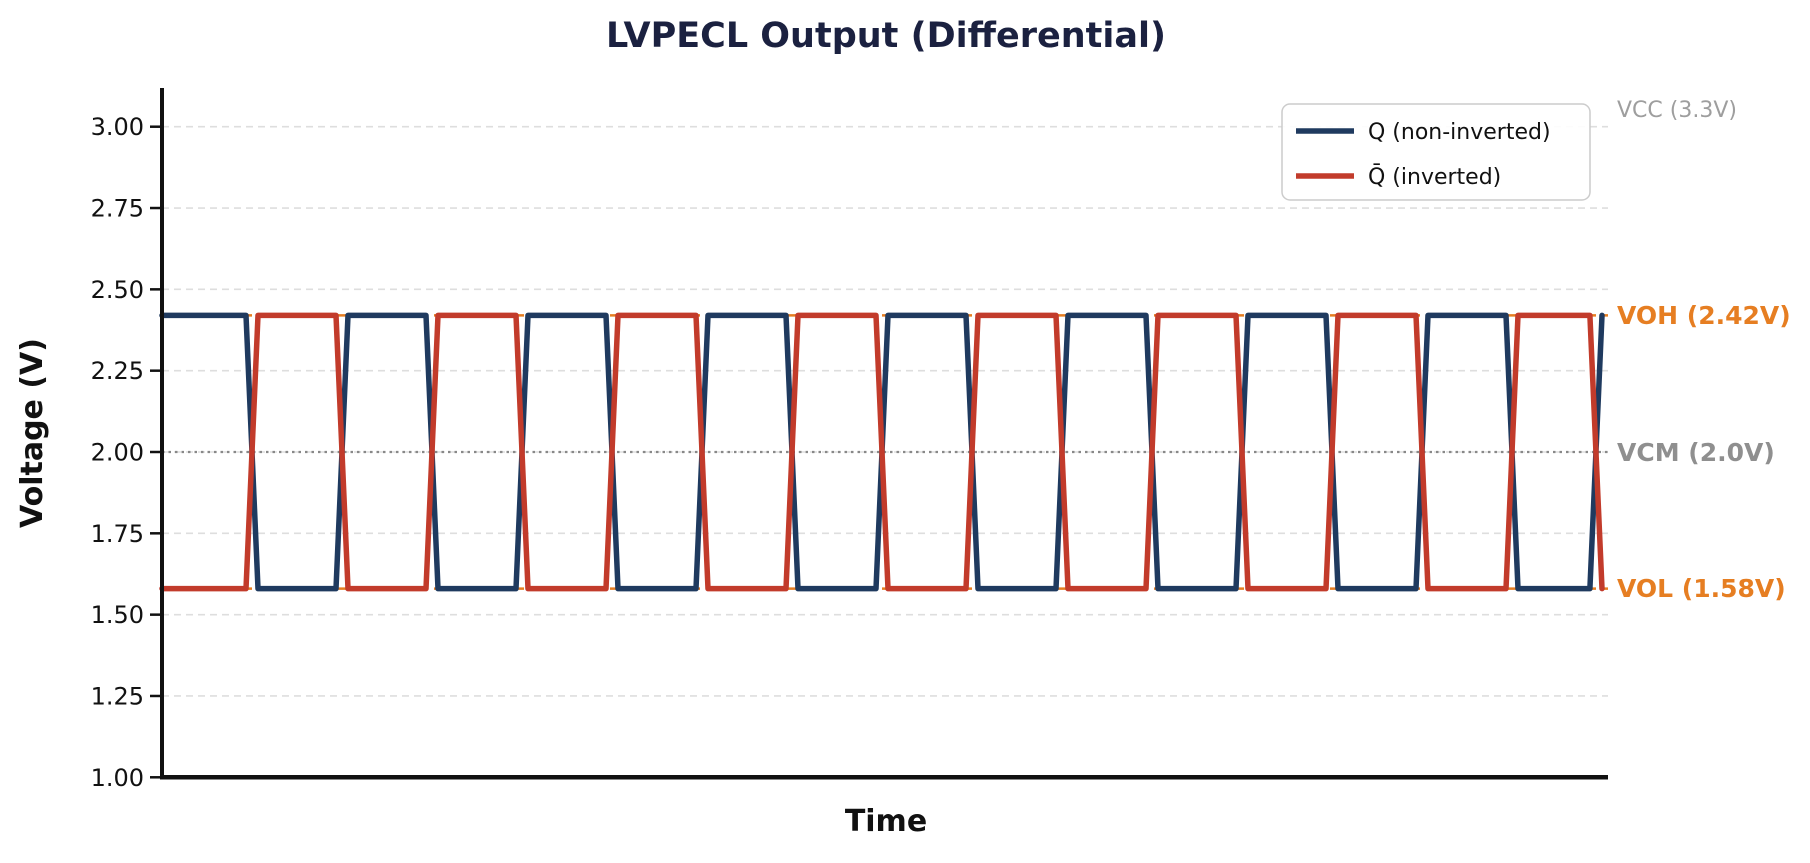 Image resolution: width=1810 pixels, height=863 pixels. What do you see at coordinates (1677, 110) in the screenshot?
I see `annotation-vcc: VCC (3.3V)` at bounding box center [1677, 110].